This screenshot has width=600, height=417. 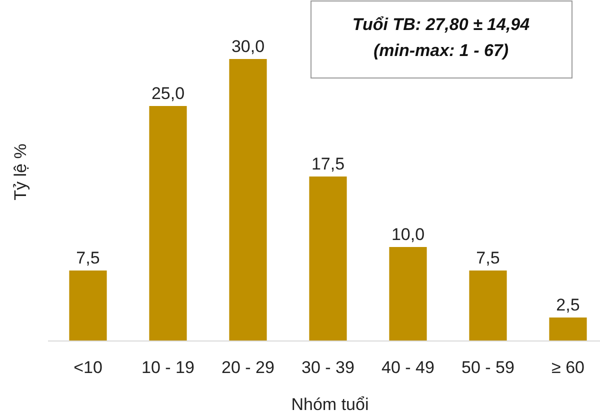 What do you see at coordinates (488, 367) in the screenshot?
I see `x-tick-label: 50 - 59` at bounding box center [488, 367].